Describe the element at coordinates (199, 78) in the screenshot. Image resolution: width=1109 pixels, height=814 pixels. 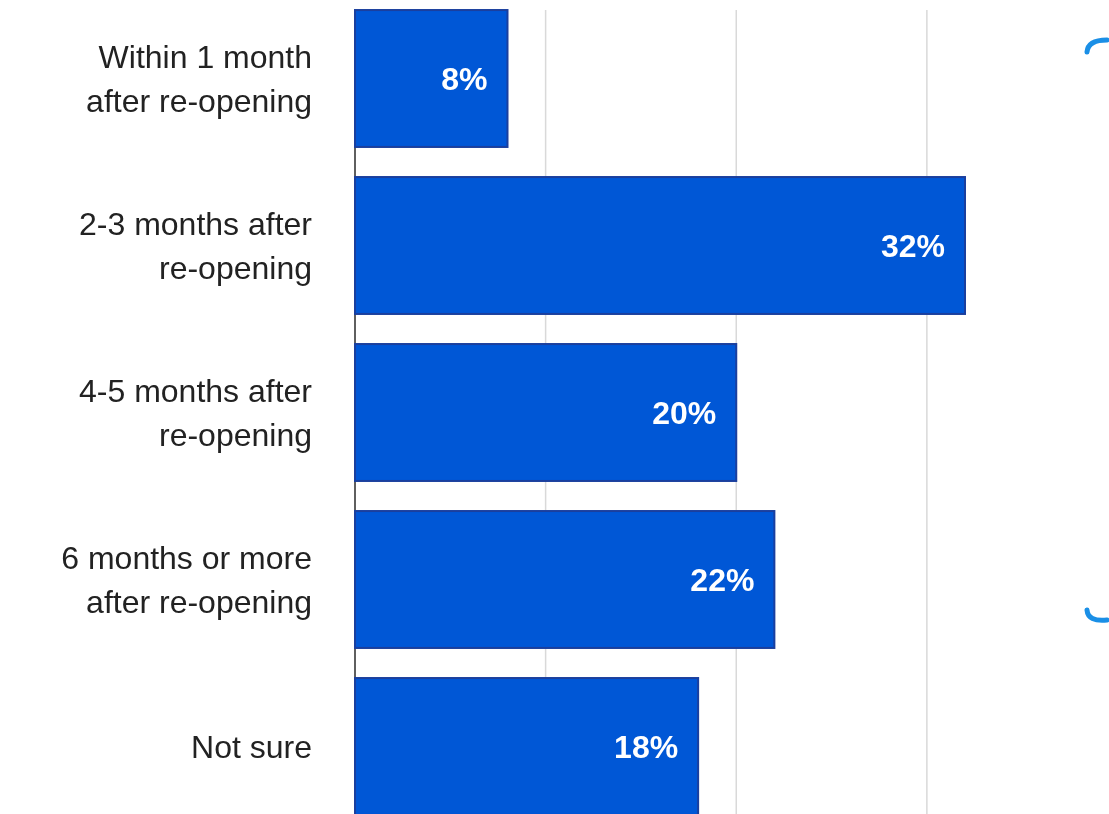
I see `y-tick-label: Within 1 month after re-opening` at that location.